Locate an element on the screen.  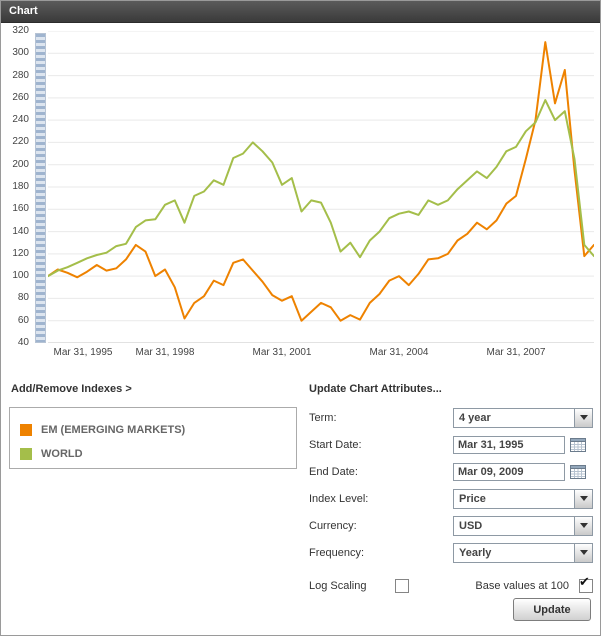
form-row-index-level: Index Level: Price is located at coordinates (451, 498).